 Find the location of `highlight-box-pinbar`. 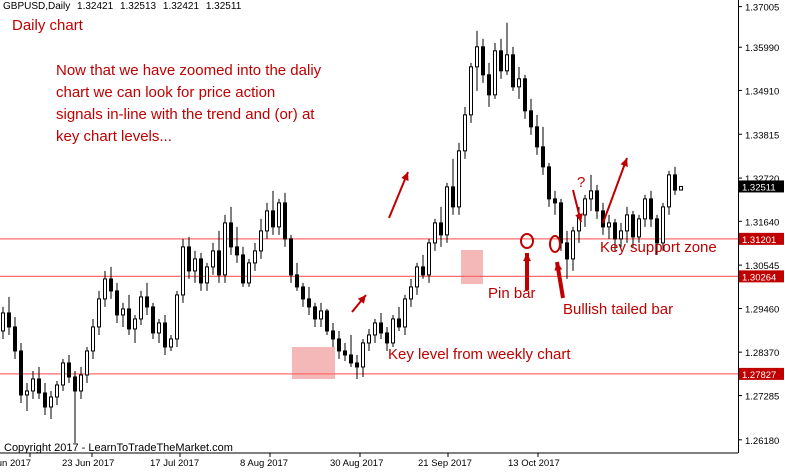

highlight-box-pinbar is located at coordinates (472, 267).